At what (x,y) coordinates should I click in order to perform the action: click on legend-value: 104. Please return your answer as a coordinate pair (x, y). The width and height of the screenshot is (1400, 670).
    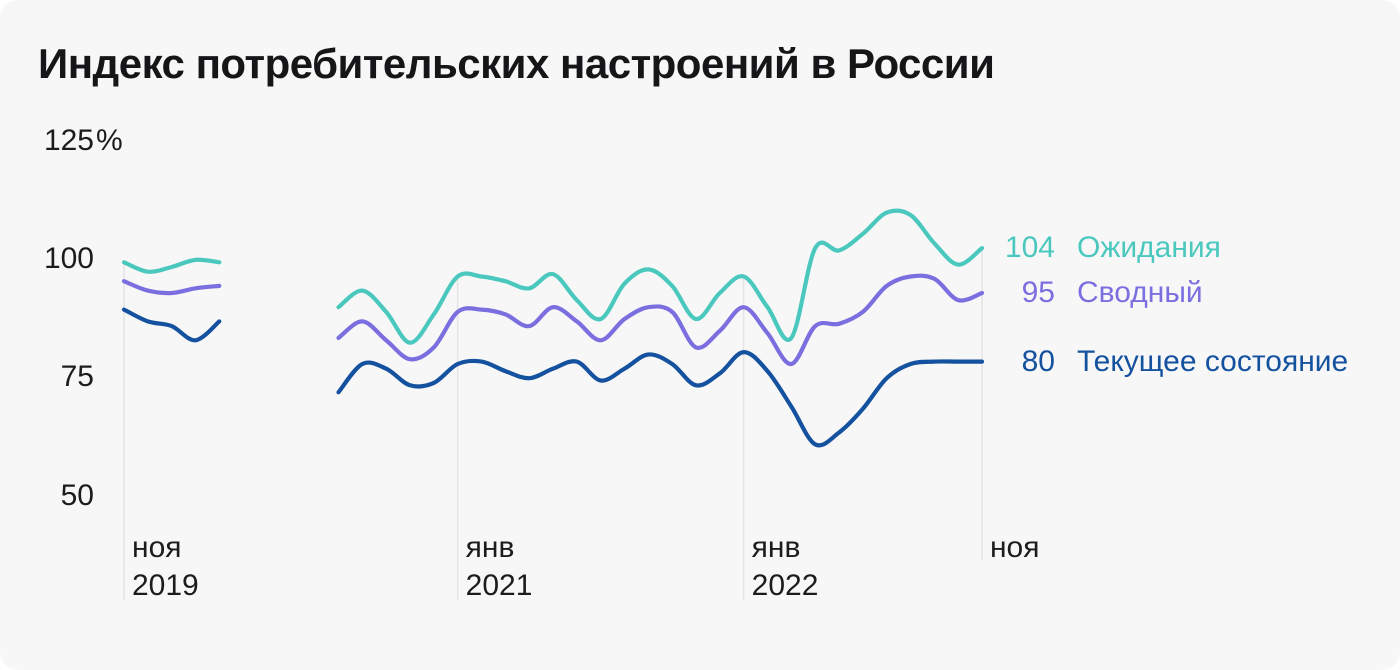
    Looking at the image, I should click on (1029, 248).